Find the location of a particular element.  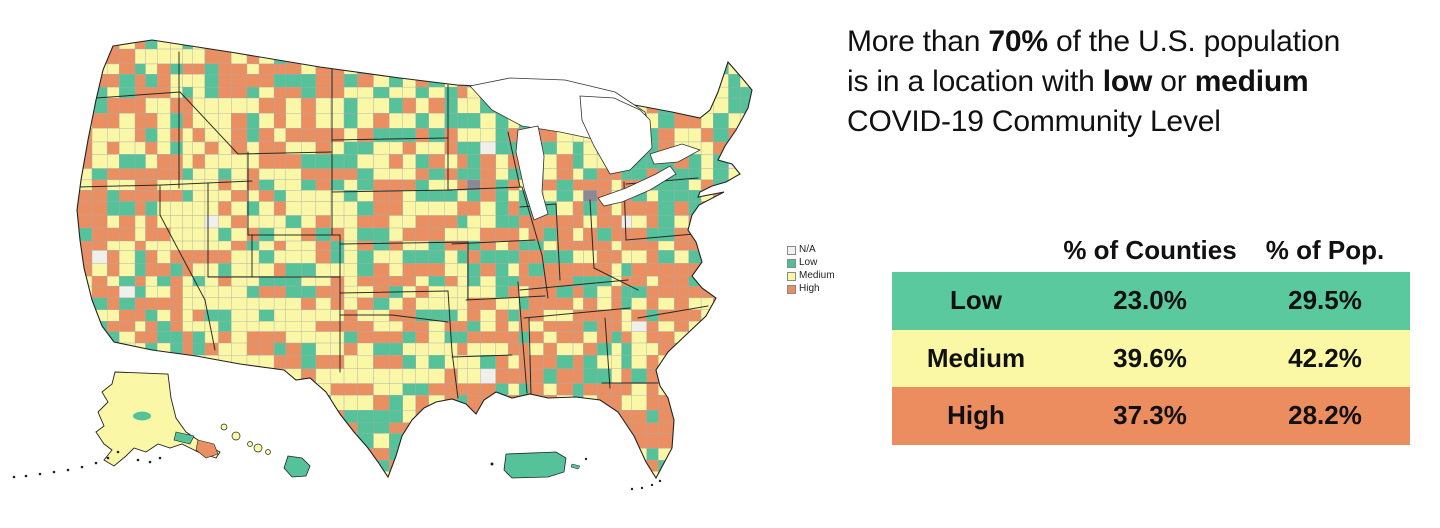

hawaii is located at coordinates (265, 450).